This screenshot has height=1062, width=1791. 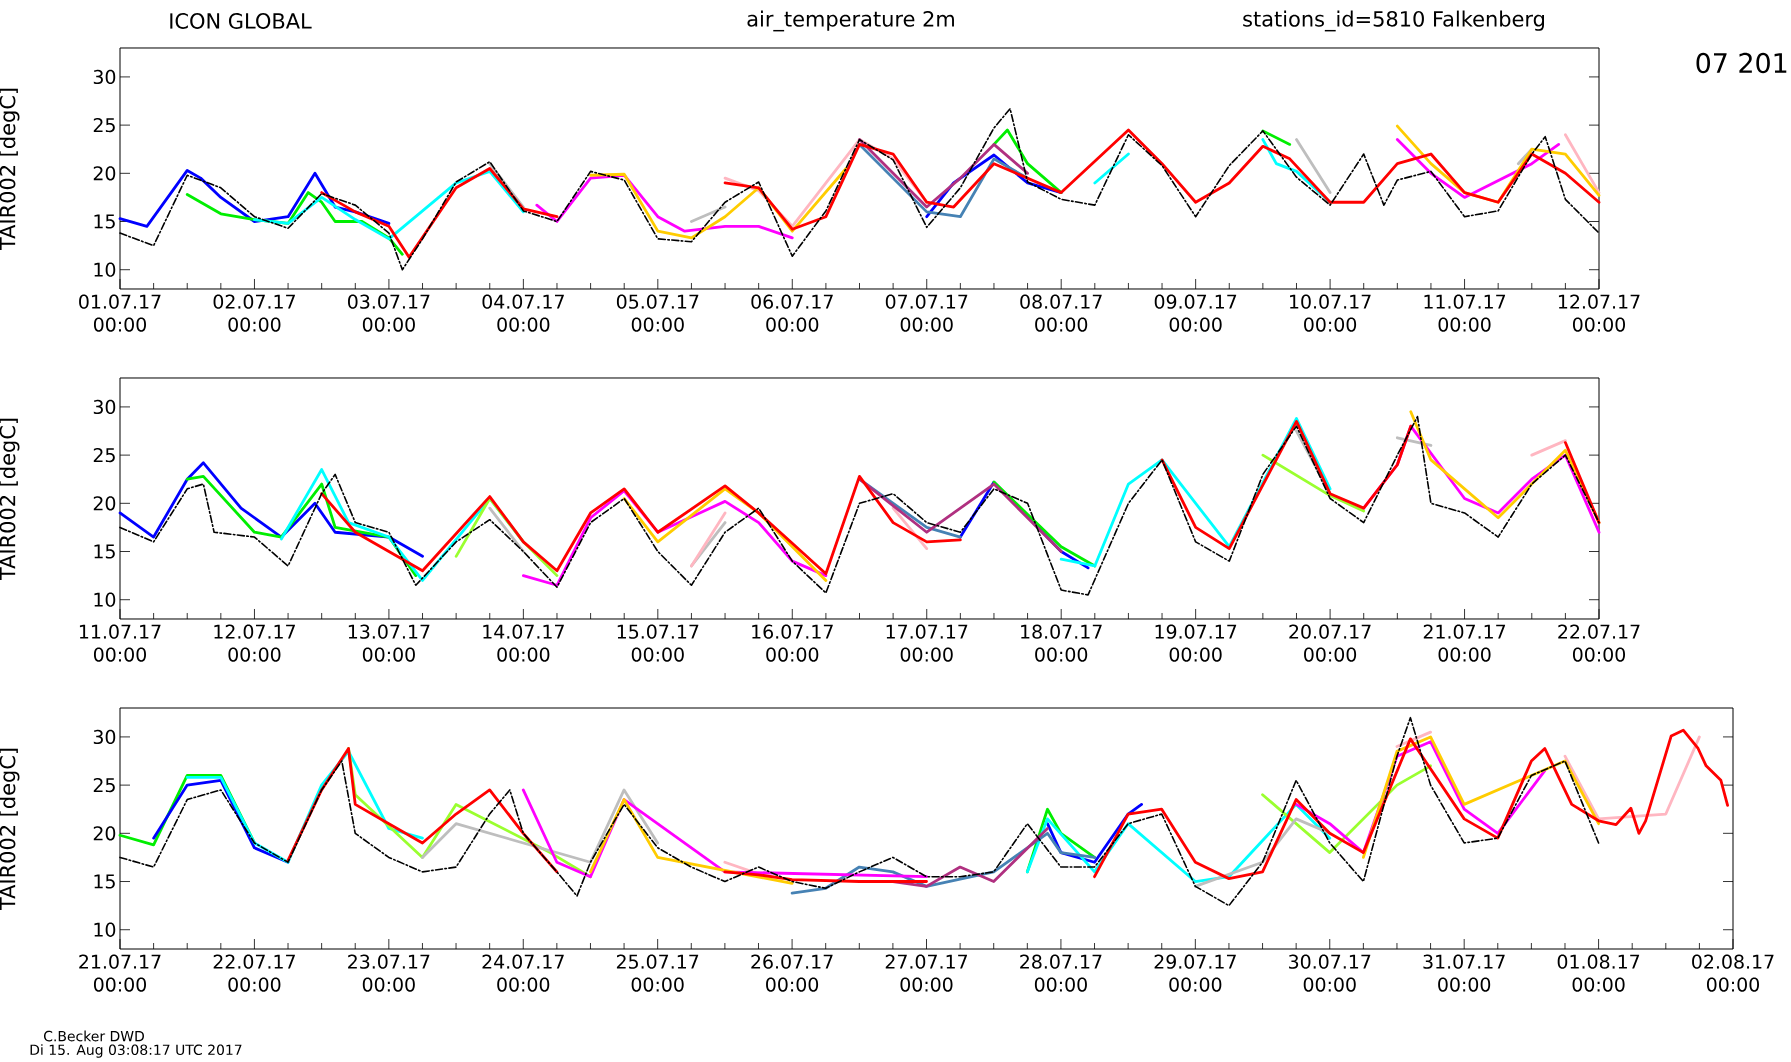 I want to click on text: ICON GLOBAL, so click(x=241, y=21).